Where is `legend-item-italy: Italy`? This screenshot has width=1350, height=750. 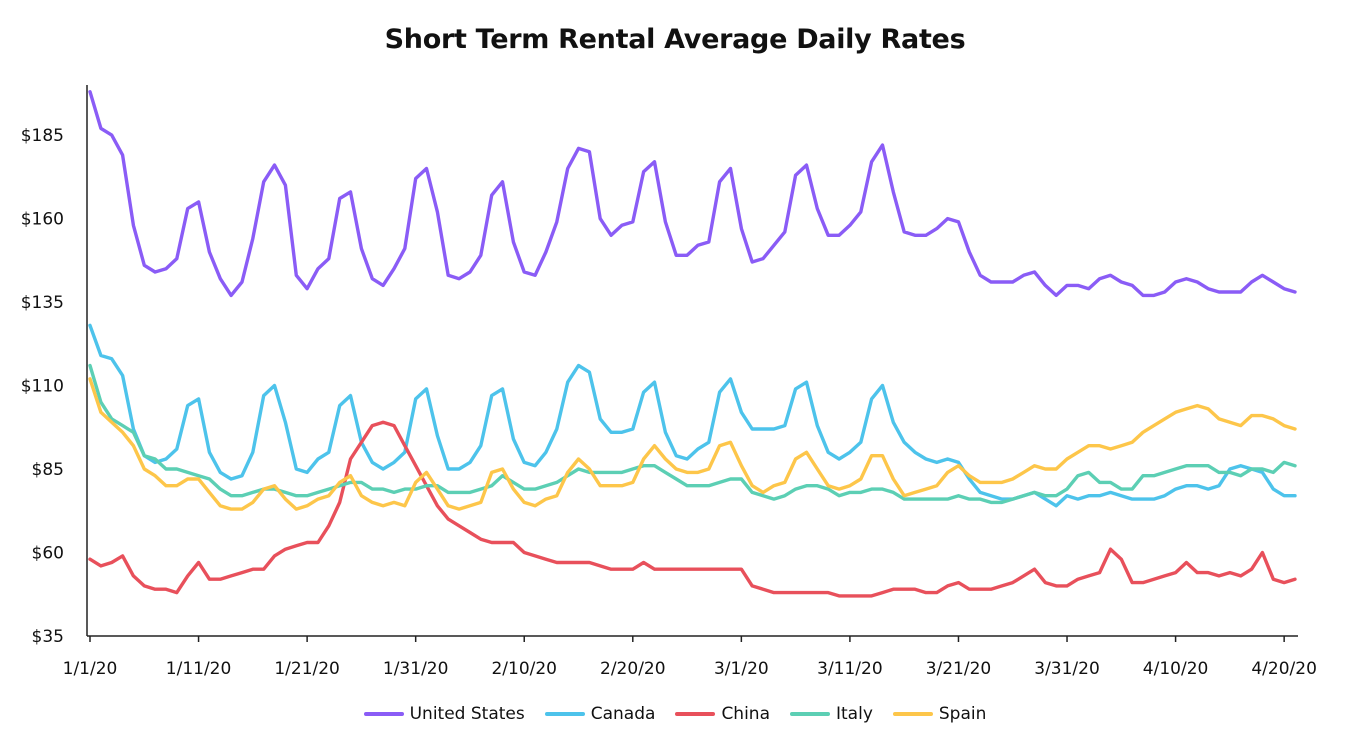 legend-item-italy: Italy is located at coordinates (831, 714).